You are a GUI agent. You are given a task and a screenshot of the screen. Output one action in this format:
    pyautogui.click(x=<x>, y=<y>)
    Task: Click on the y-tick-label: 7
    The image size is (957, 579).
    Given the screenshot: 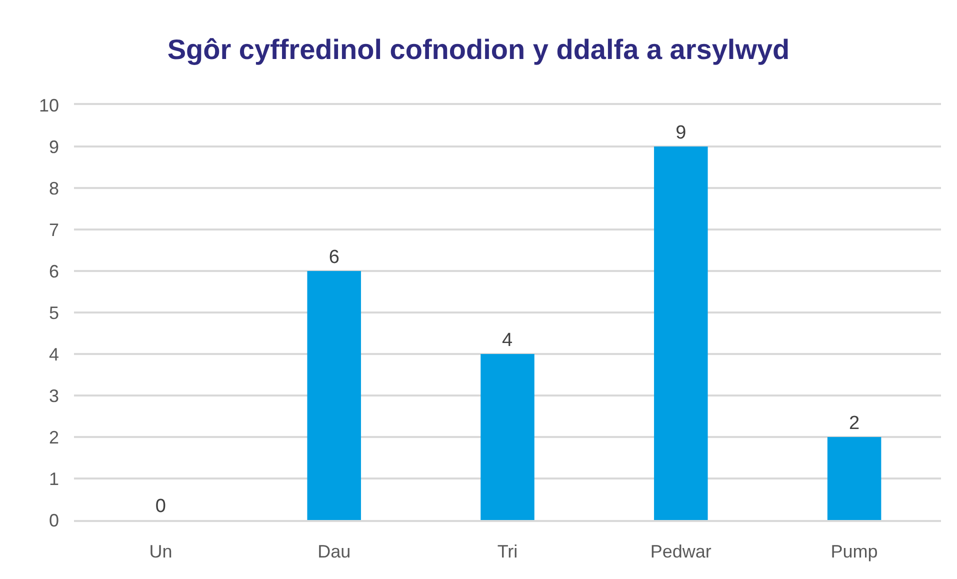 What is the action you would take?
    pyautogui.click(x=53, y=230)
    